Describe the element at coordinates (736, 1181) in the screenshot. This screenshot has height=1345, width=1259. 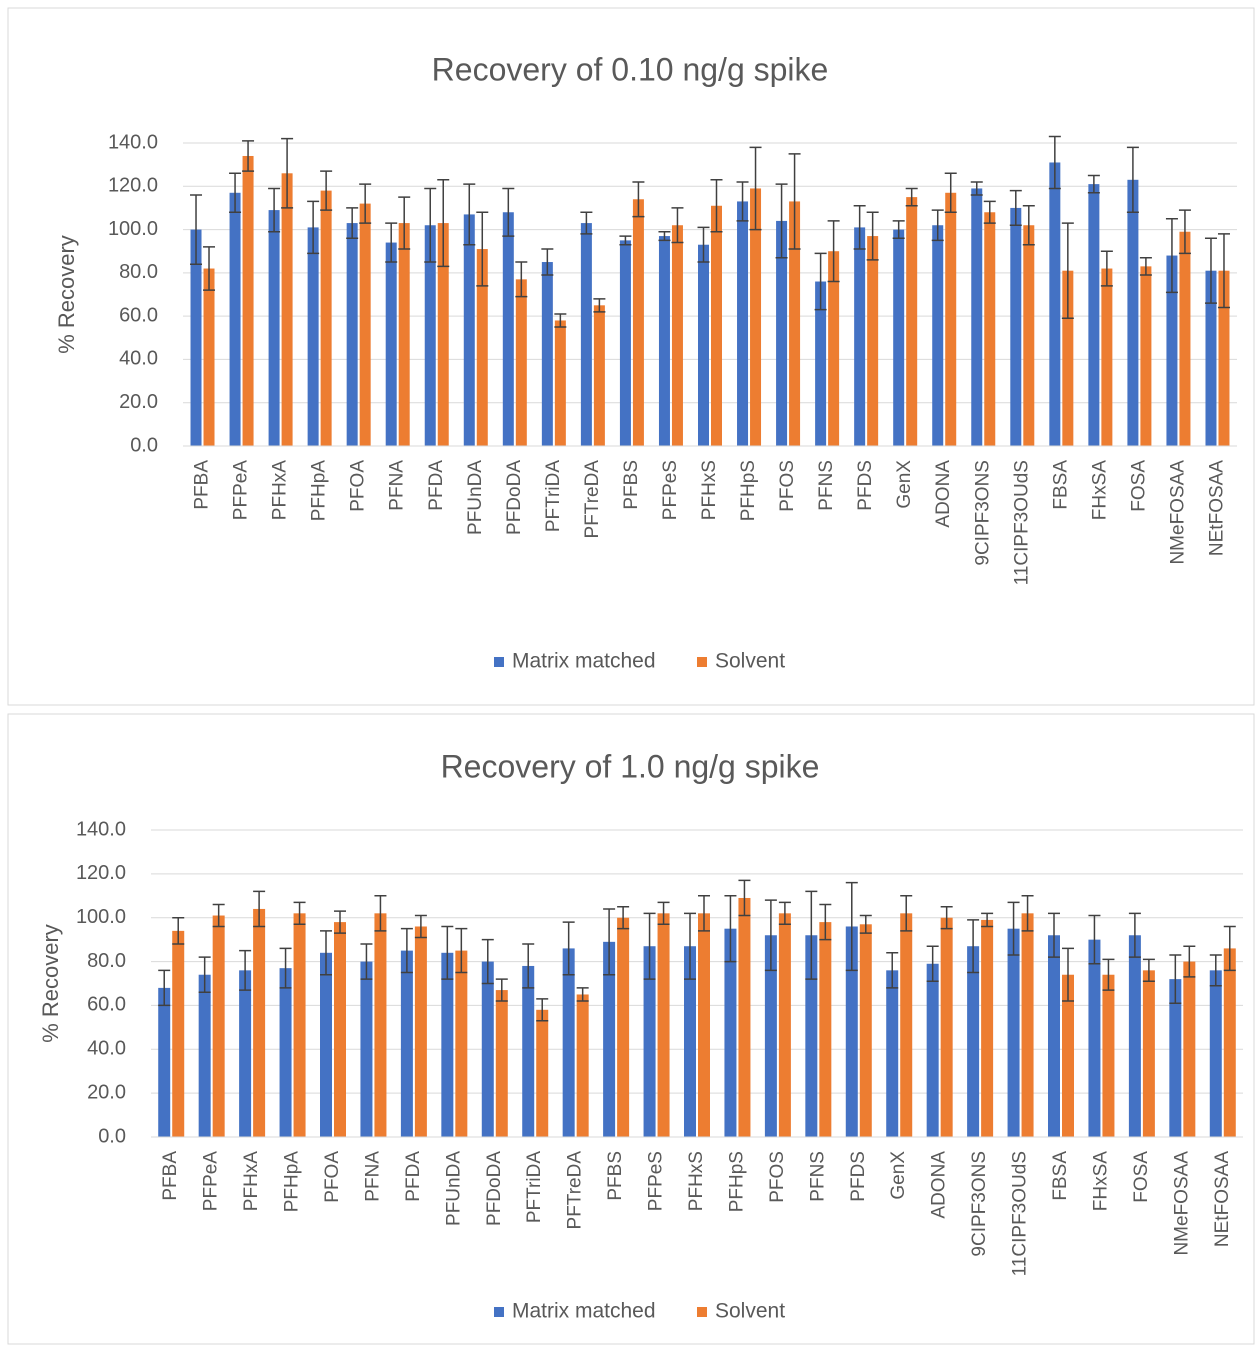
I see `x-tick-label: PFHpS` at that location.